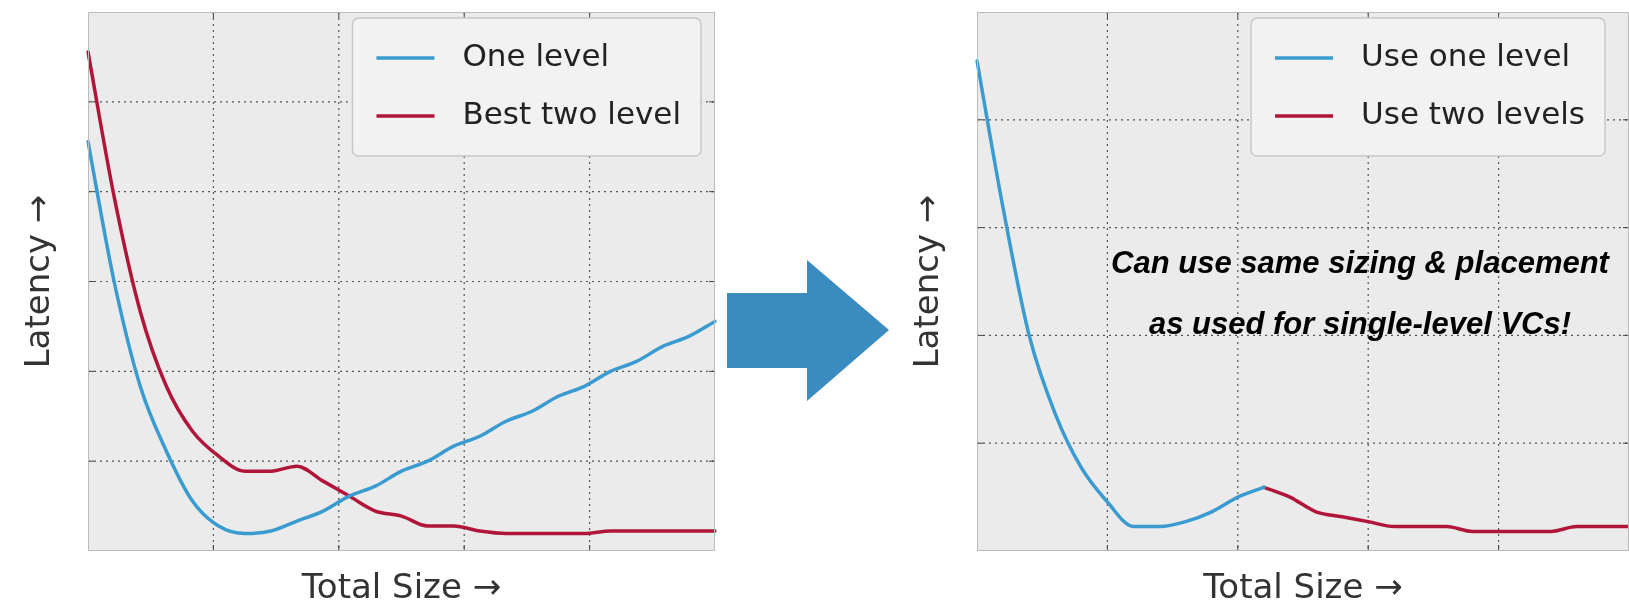  What do you see at coordinates (1466, 55) in the screenshot?
I see `legend-label: Use one level` at bounding box center [1466, 55].